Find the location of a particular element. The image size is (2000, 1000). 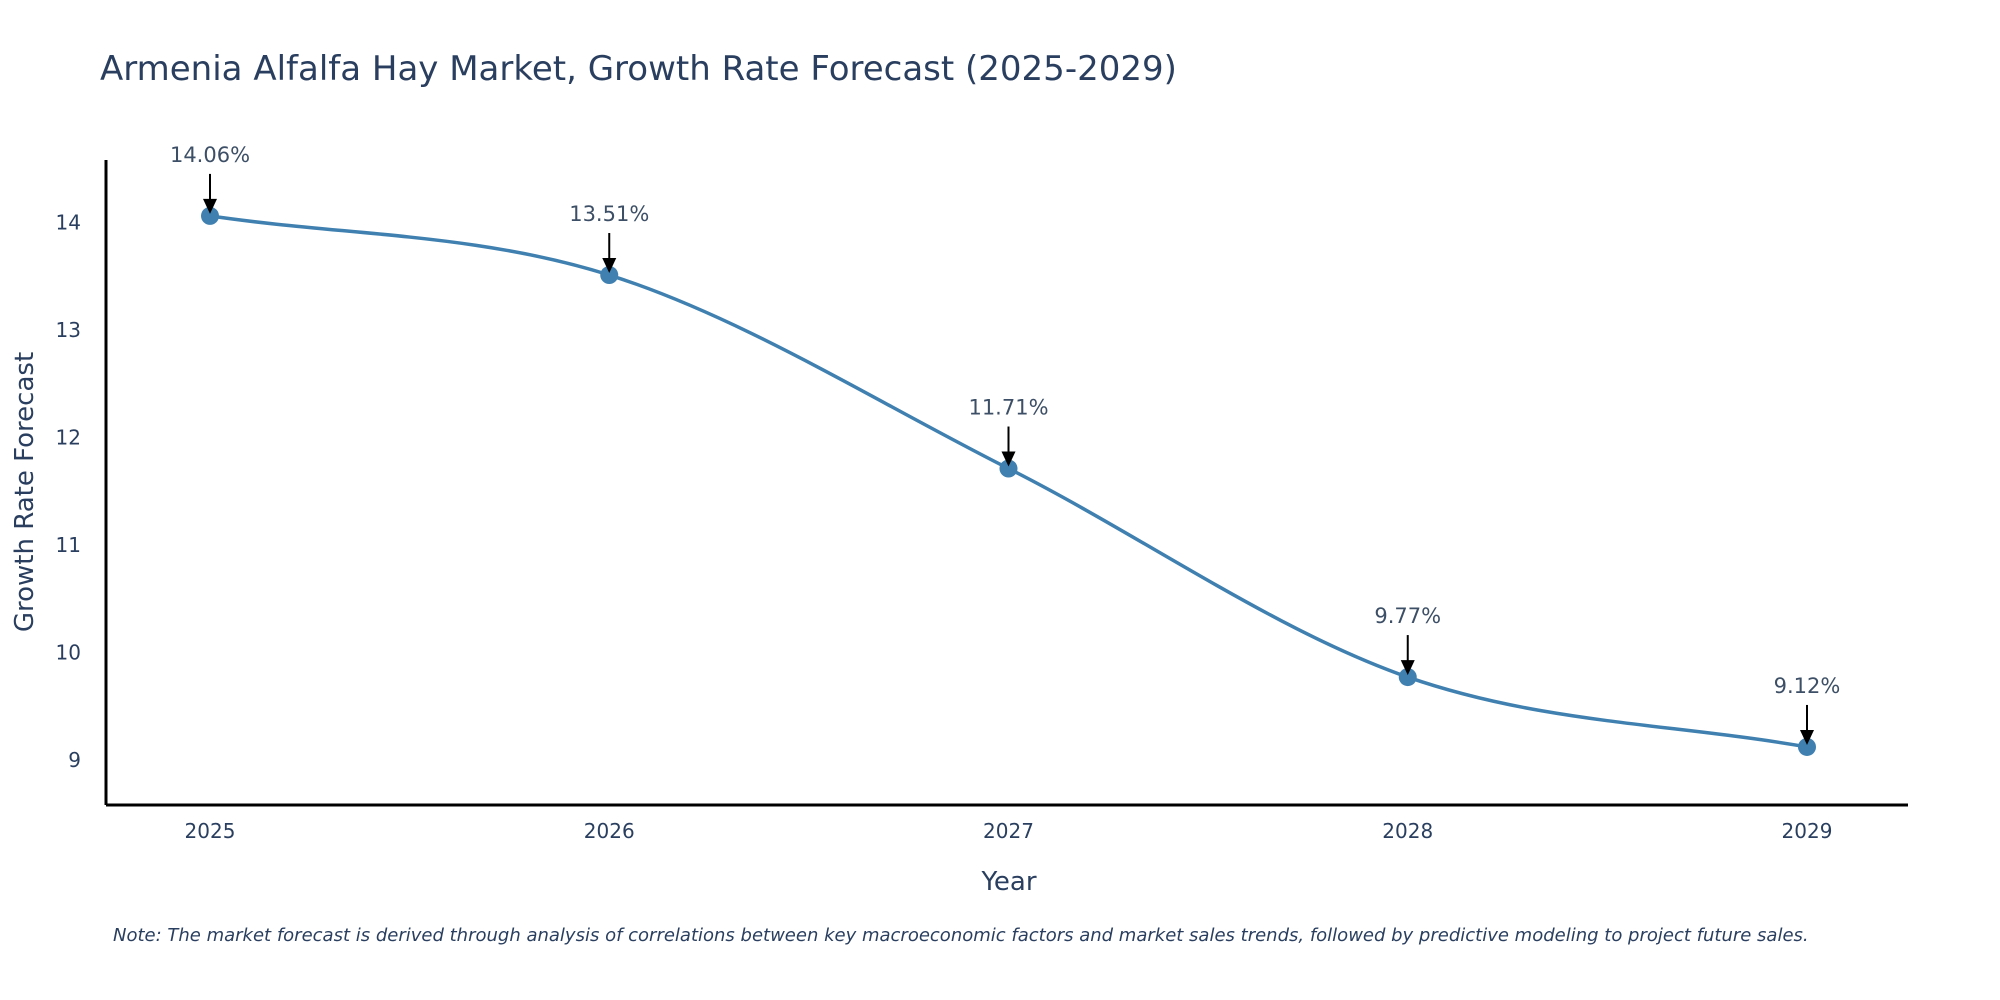

y-tick-label: 12 is located at coordinates (68, 437).